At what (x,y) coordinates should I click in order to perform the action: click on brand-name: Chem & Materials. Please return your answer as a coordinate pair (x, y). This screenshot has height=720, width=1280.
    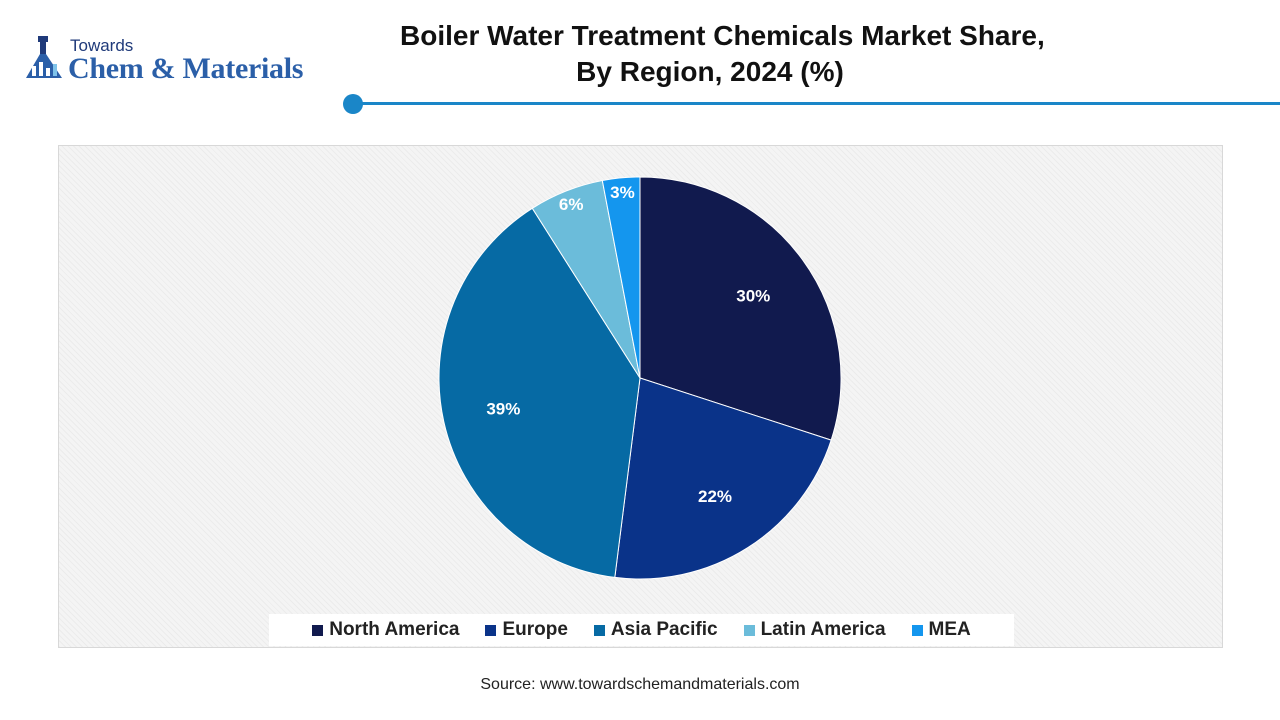
    Looking at the image, I should click on (186, 68).